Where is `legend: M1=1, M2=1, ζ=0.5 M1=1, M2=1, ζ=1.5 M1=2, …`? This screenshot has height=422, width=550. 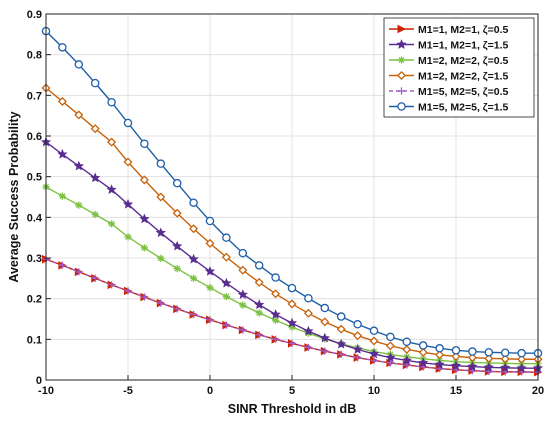 legend: M1=1, M2=1, ζ=0.5 M1=1, M2=1, ζ=1.5 M1=2, … is located at coordinates (459, 67).